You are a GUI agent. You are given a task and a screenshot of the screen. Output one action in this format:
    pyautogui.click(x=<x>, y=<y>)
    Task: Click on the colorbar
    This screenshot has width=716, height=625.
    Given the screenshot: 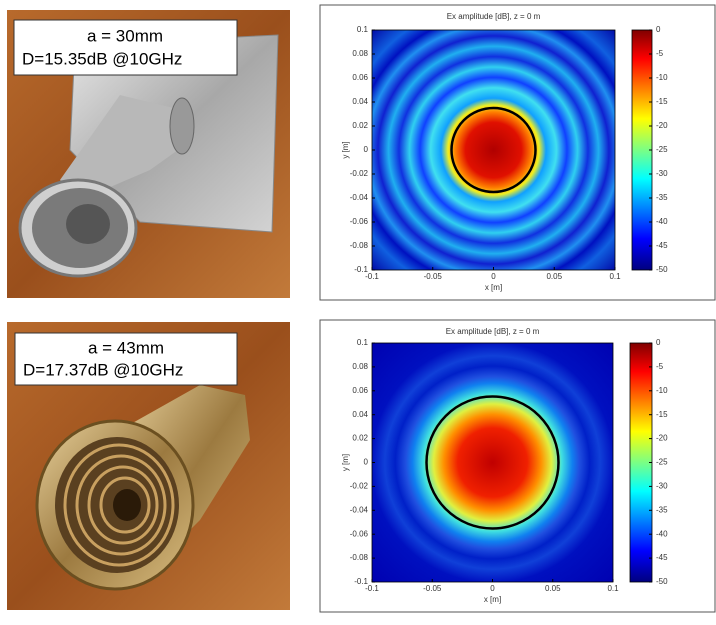 What is the action you would take?
    pyautogui.click(x=641, y=462)
    